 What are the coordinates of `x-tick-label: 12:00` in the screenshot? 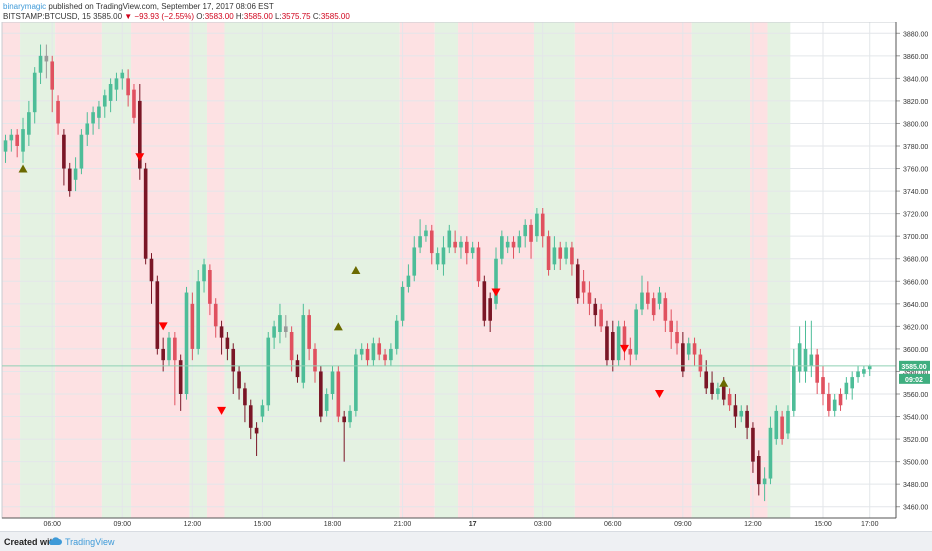 It's located at (753, 524).